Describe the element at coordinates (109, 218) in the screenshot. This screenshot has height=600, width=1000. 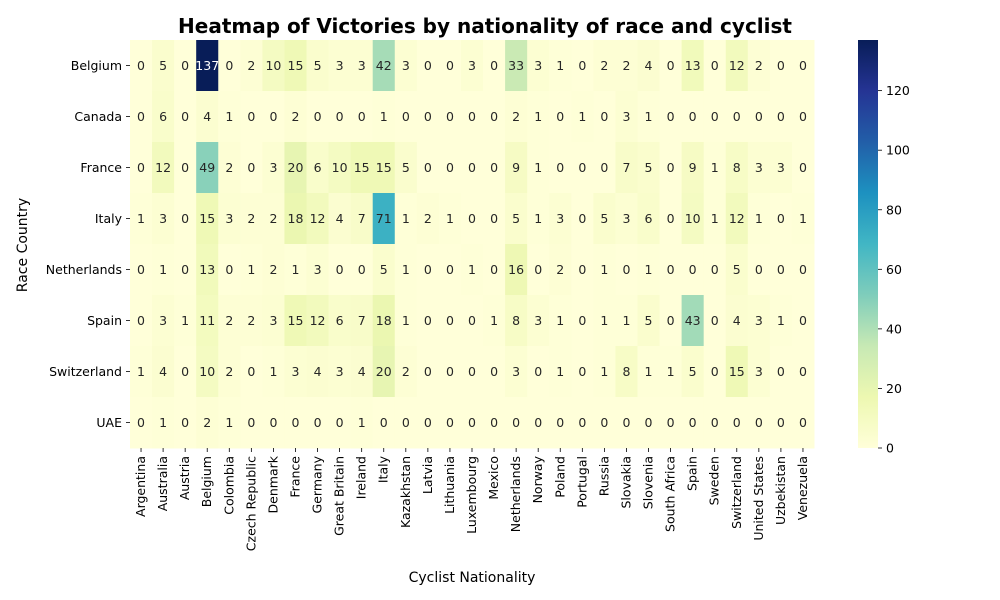
I see `y-tick-label: Italy` at that location.